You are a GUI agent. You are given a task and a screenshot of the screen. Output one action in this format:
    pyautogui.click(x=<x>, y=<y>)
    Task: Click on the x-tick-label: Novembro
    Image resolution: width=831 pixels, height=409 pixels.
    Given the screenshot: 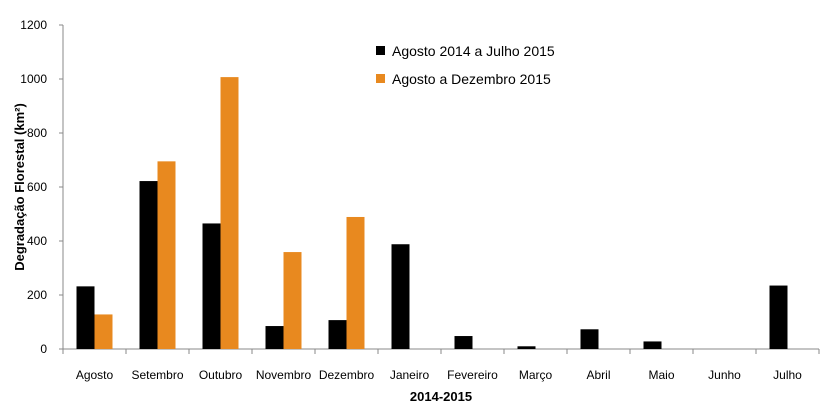 What is the action you would take?
    pyautogui.click(x=284, y=375)
    